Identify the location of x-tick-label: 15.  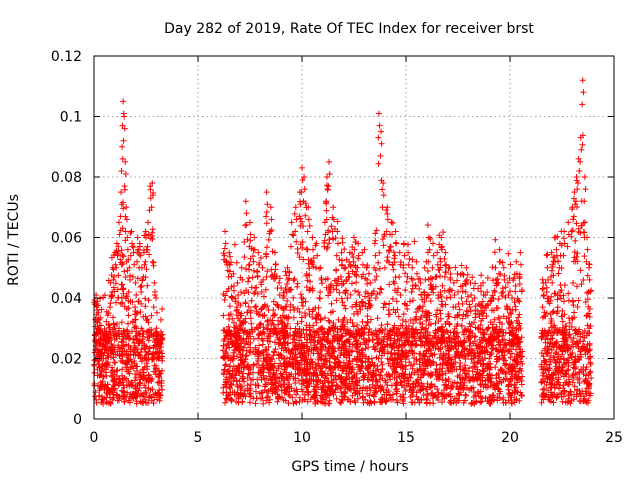
(406, 438).